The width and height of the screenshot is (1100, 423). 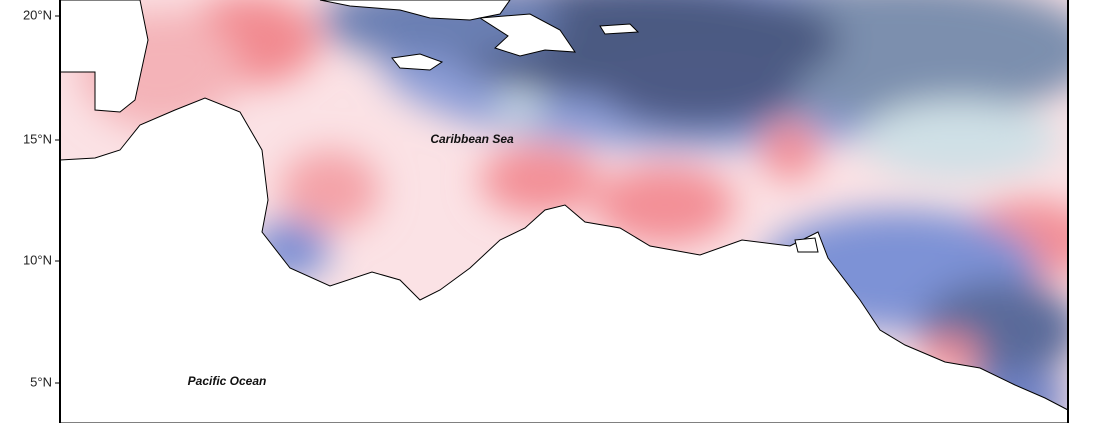 What do you see at coordinates (472, 139) in the screenshot?
I see `sea-label: Caribbean Sea` at bounding box center [472, 139].